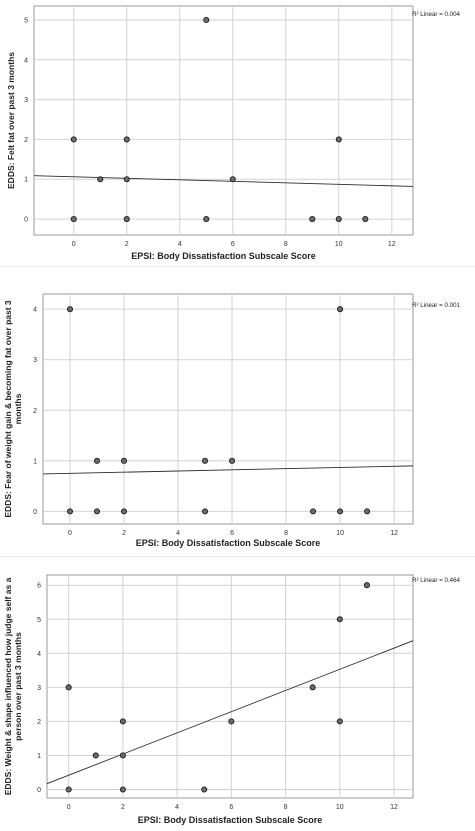 Image resolution: width=475 pixels, height=831 pixels. I want to click on y-axis-title: EDDS: Felt fat over past 3 months, so click(11, 120).